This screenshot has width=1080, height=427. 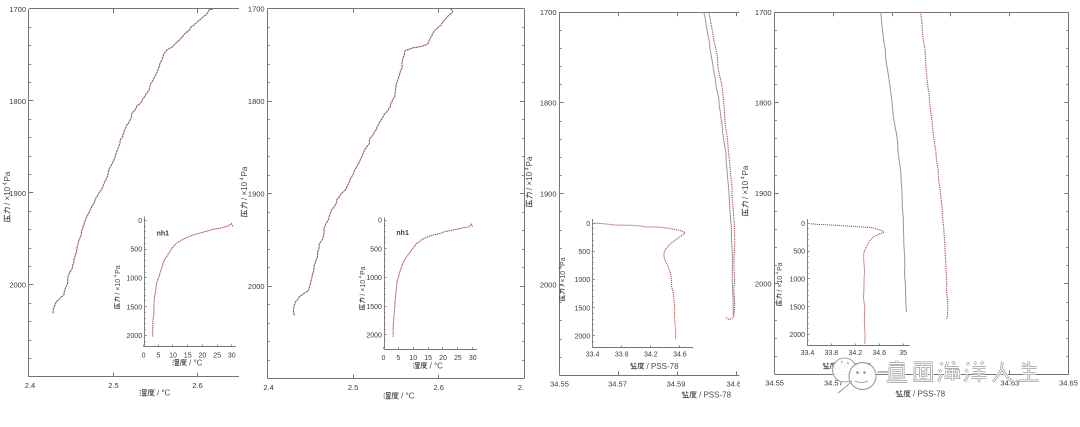 What do you see at coordinates (676, 384) in the screenshot?
I see `svg-text: 34.59` at bounding box center [676, 384].